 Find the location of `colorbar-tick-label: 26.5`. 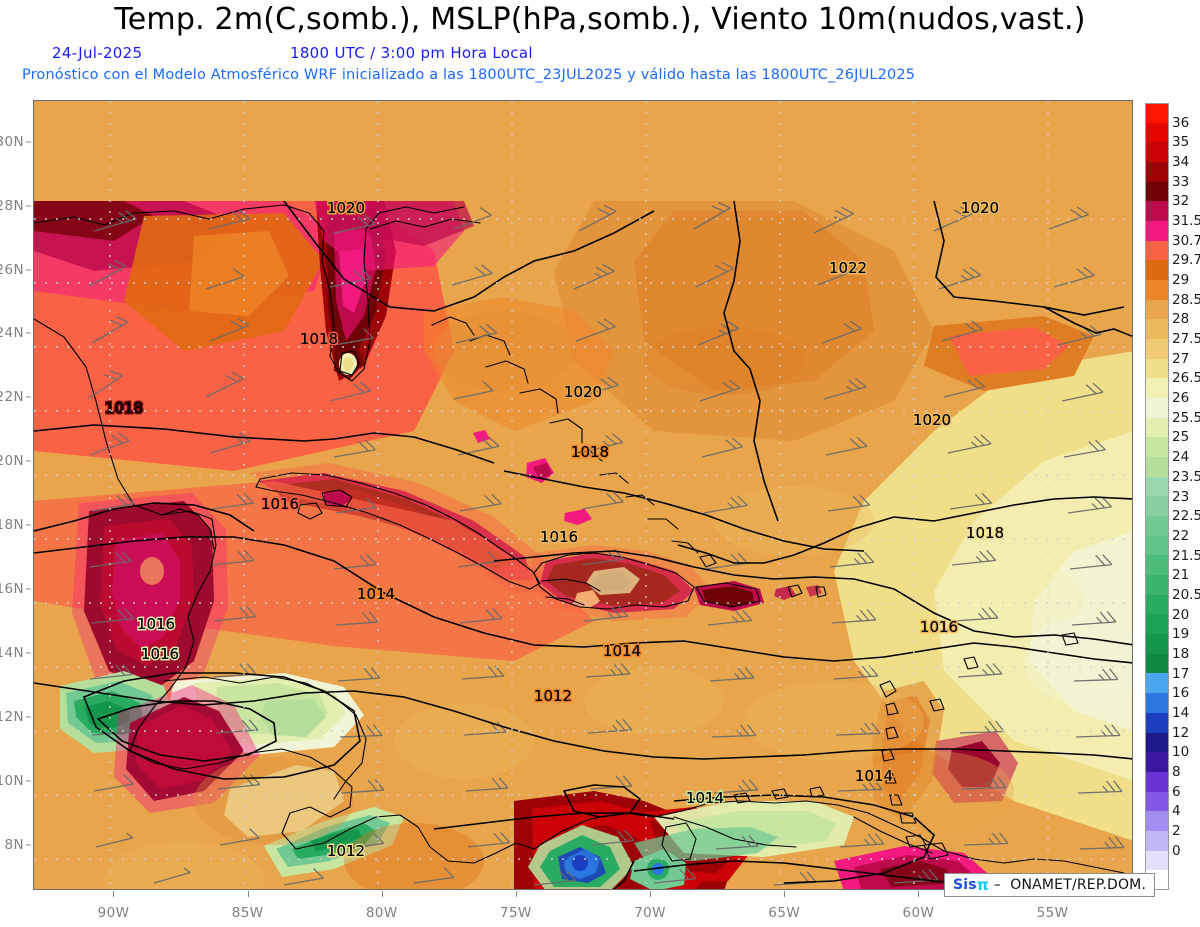

colorbar-tick-label: 26.5 is located at coordinates (1186, 378).